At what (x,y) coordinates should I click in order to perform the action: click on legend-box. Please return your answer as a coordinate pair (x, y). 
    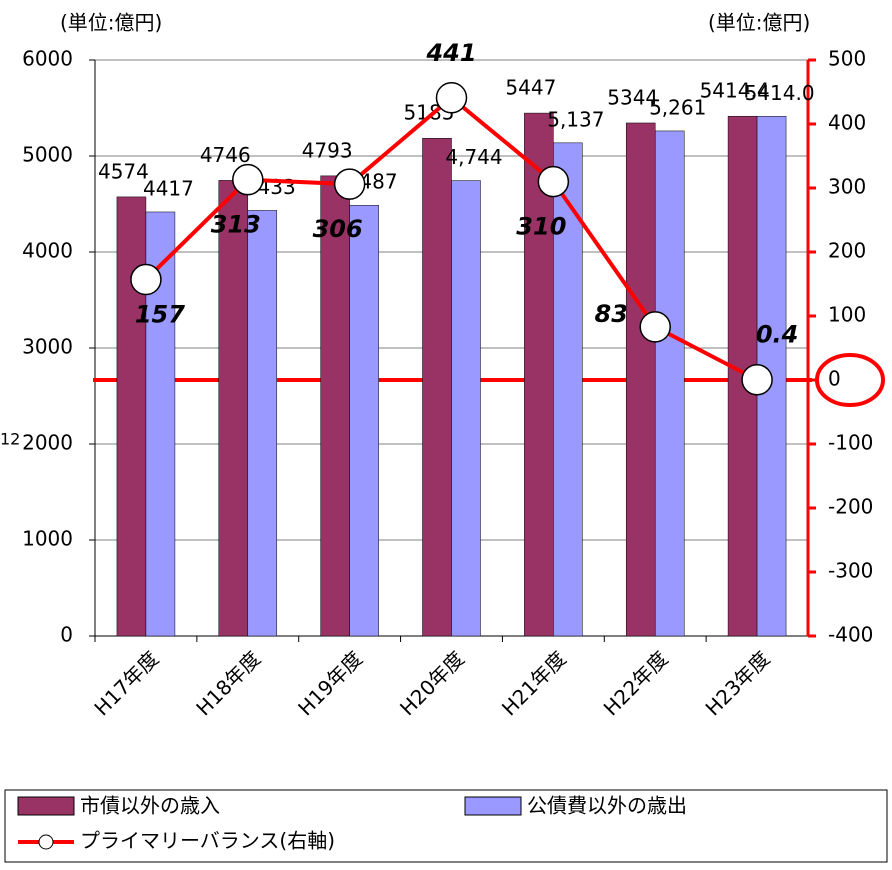
    Looking at the image, I should click on (446, 826).